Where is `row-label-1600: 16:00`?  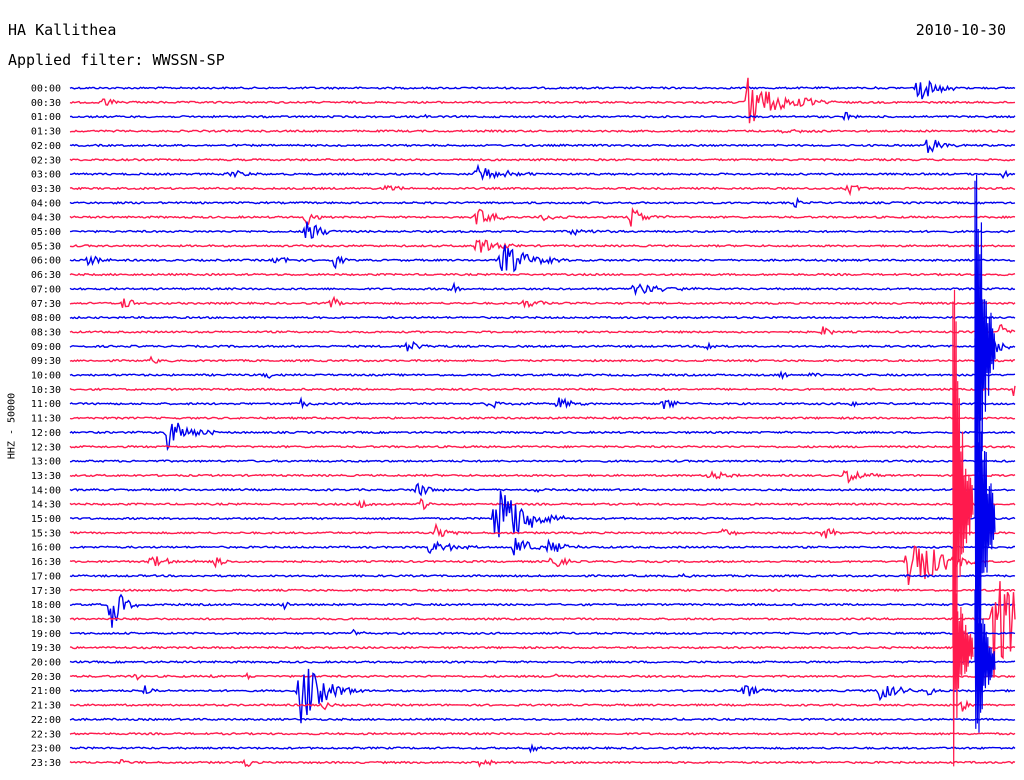
row-label-1600: 16:00 is located at coordinates (46, 548).